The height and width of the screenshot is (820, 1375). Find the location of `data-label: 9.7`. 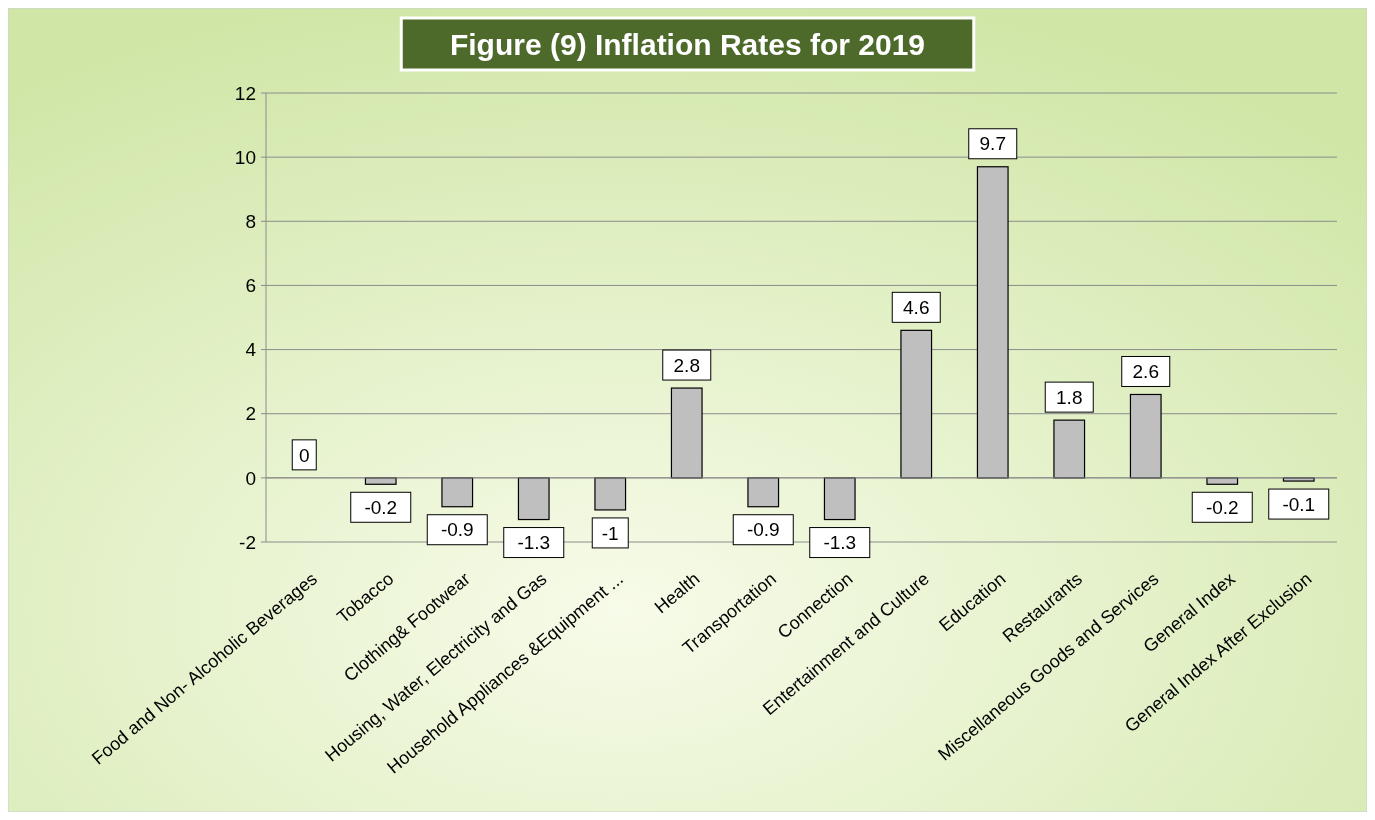

data-label: 9.7 is located at coordinates (992, 144).